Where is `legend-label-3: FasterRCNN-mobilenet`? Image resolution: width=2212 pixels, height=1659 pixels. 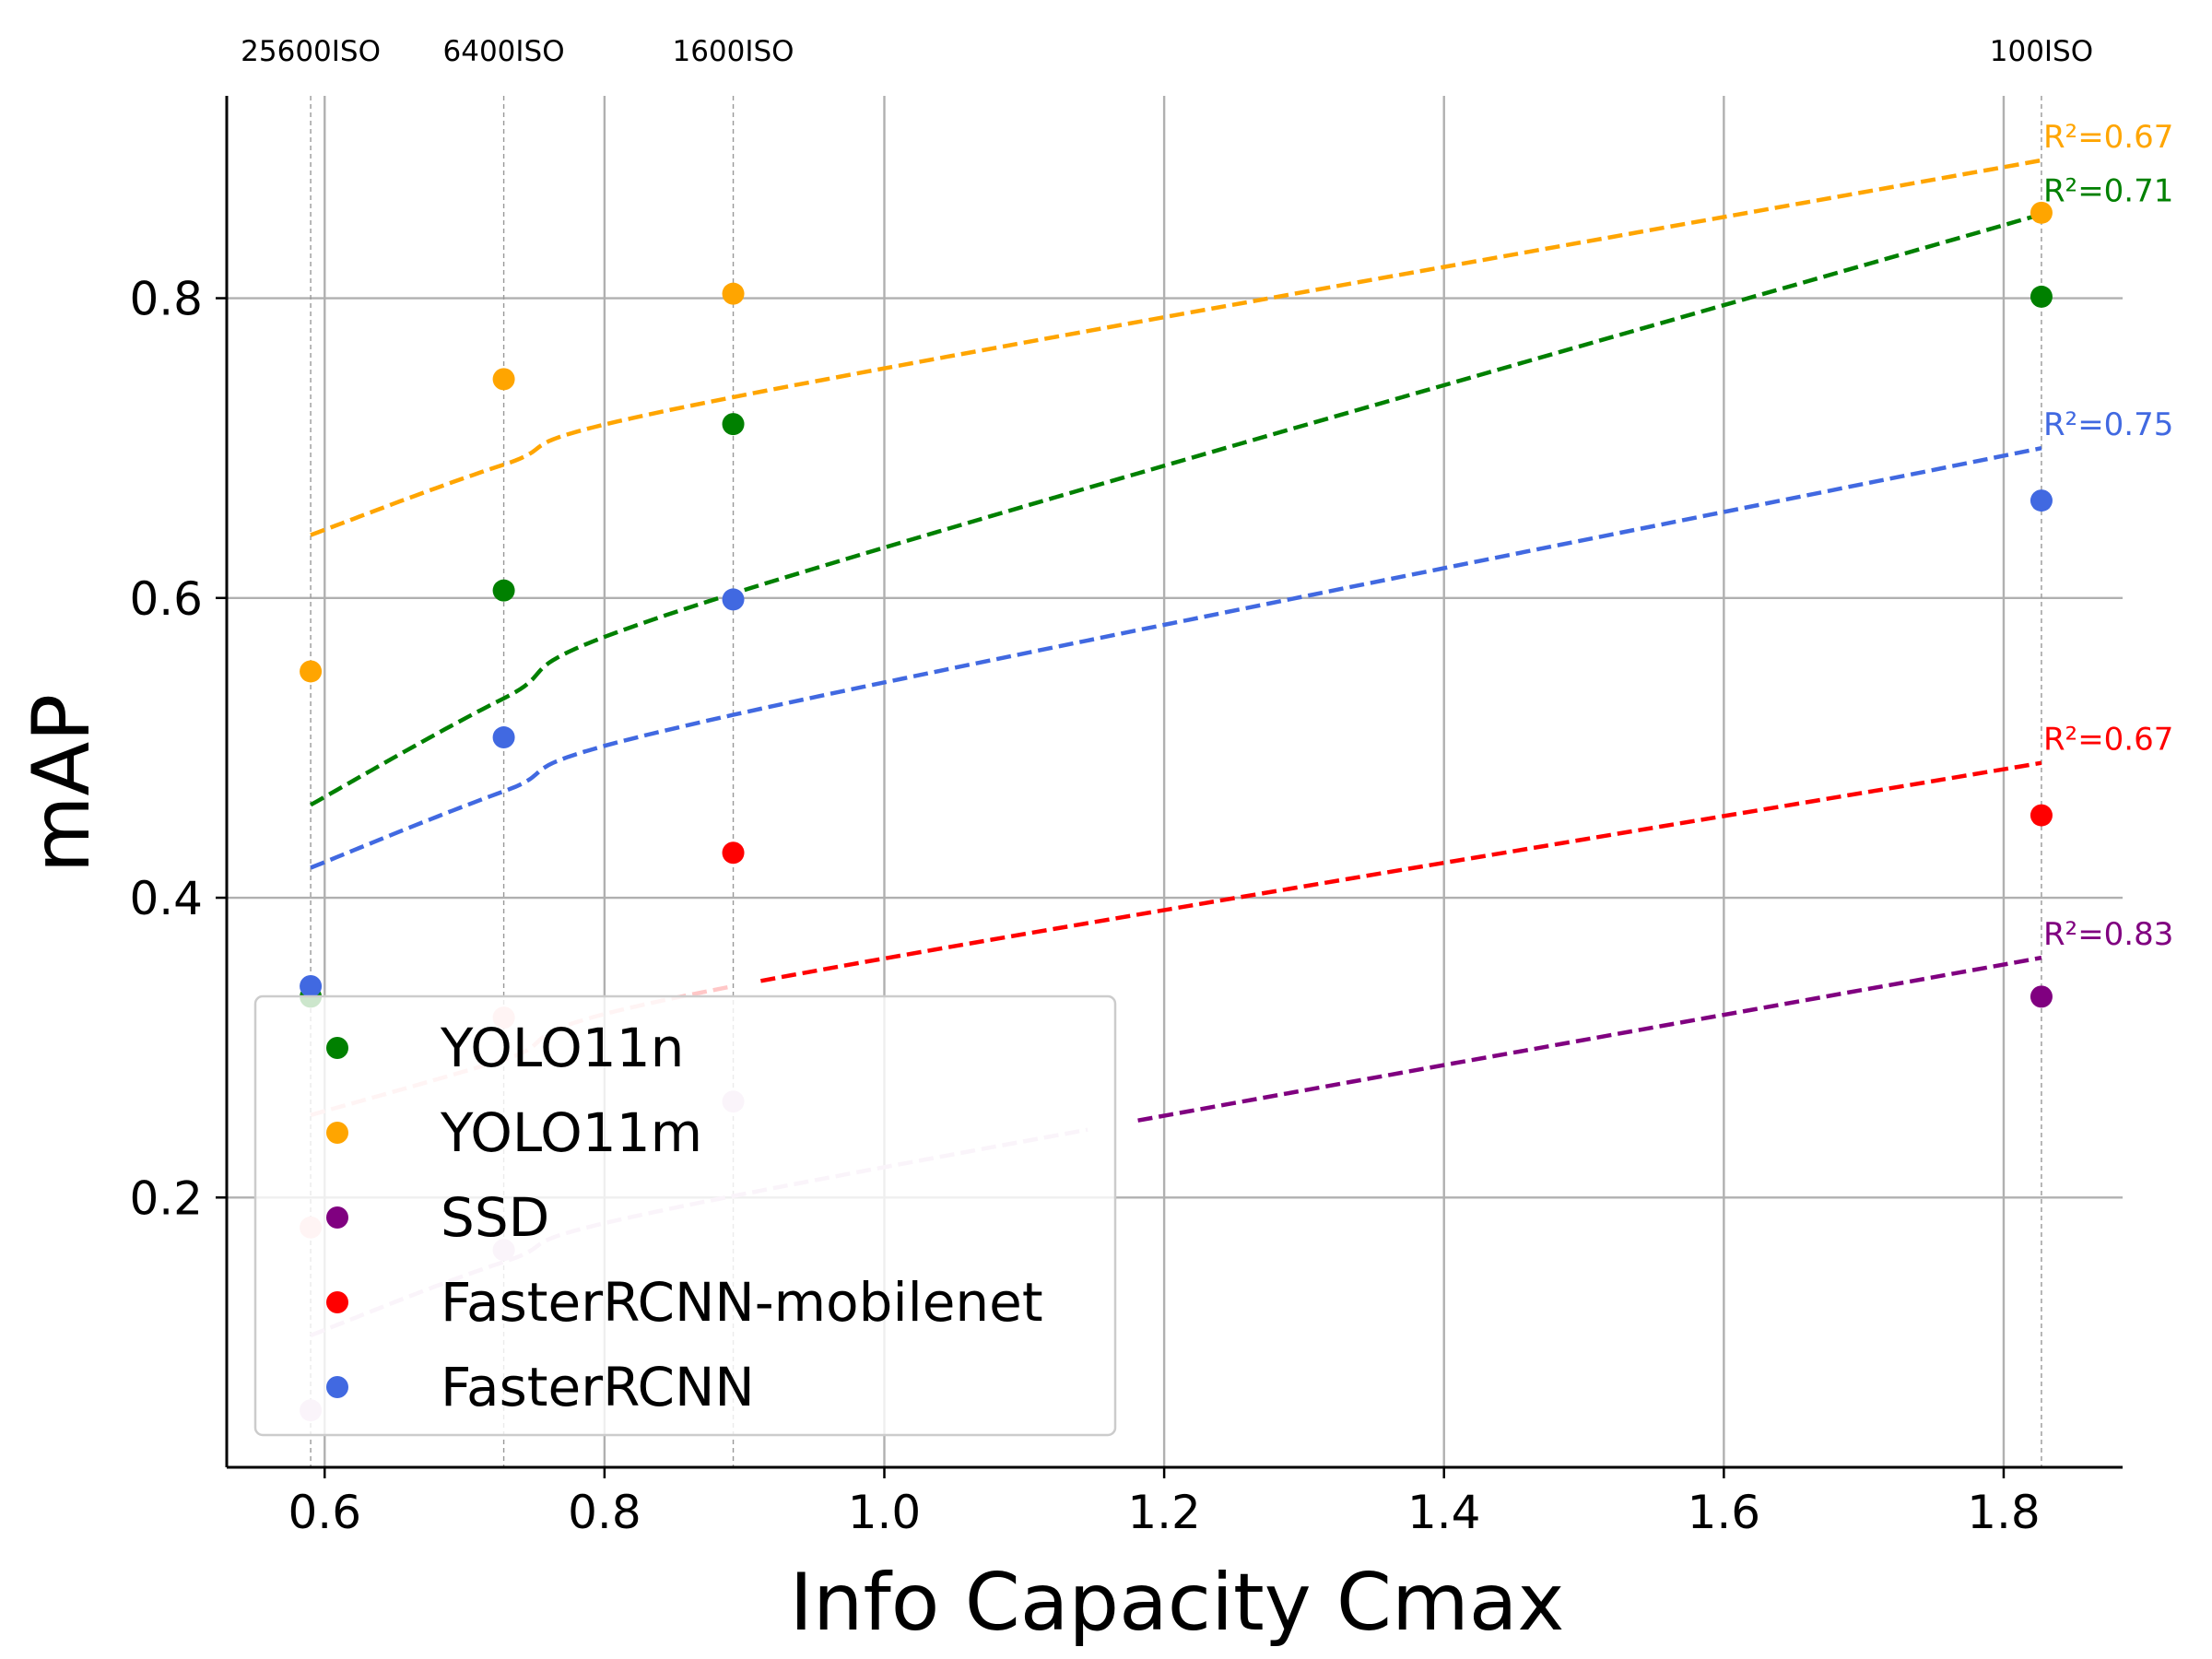 legend-label-3: FasterRCNN-mobilenet is located at coordinates (742, 1302).